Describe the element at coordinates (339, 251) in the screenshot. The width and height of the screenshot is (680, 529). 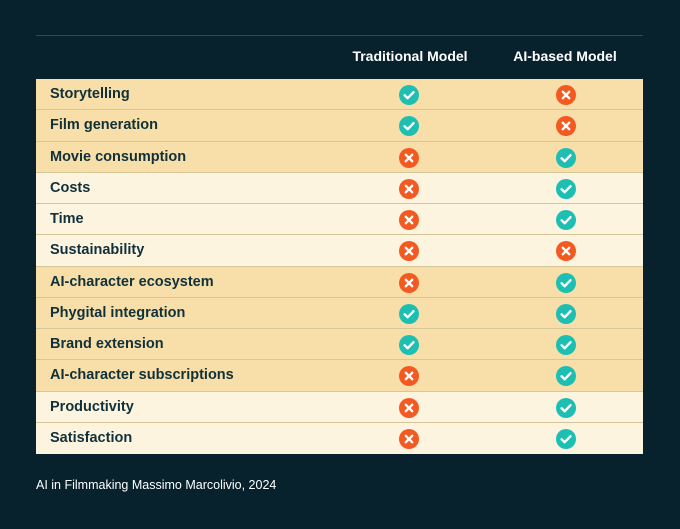
I see `table-row: Sustainability` at that location.